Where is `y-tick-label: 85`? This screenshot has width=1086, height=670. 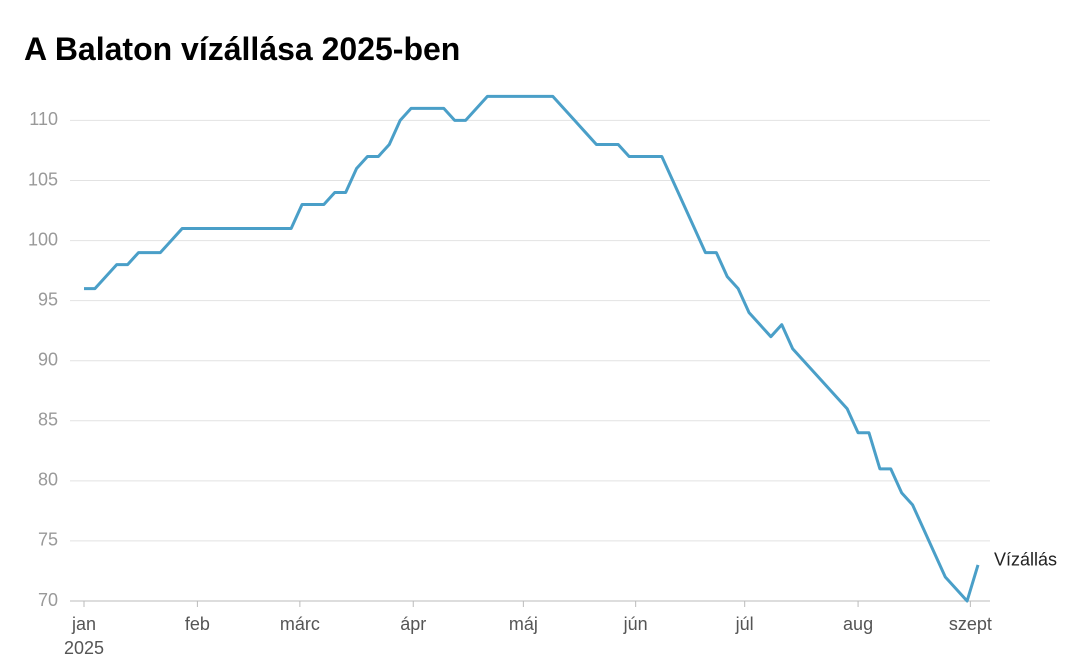
y-tick-label: 85 is located at coordinates (48, 420).